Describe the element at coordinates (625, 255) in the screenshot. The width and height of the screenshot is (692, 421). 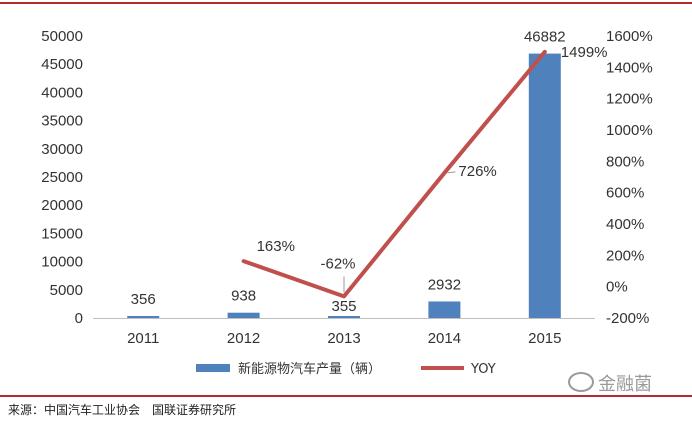
I see `y-right-tick-label: 200%` at that location.